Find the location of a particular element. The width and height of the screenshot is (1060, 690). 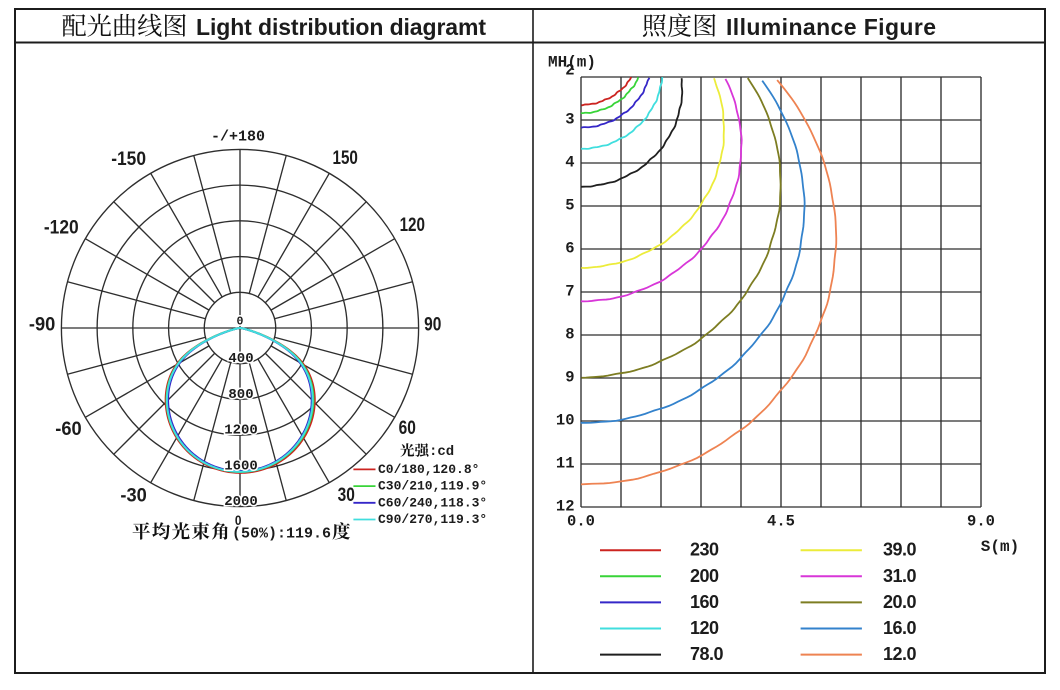

svg-text: -60 is located at coordinates (68, 429).